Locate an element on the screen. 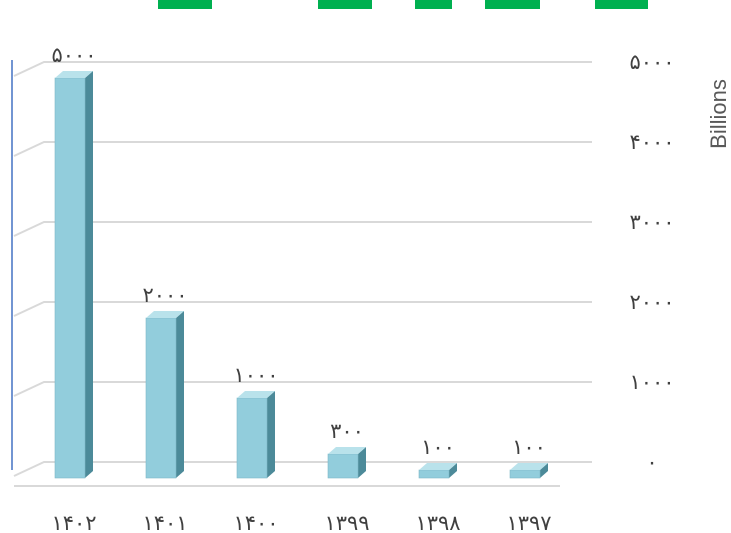  data-label: ۵۰۰۰ is located at coordinates (73, 55).